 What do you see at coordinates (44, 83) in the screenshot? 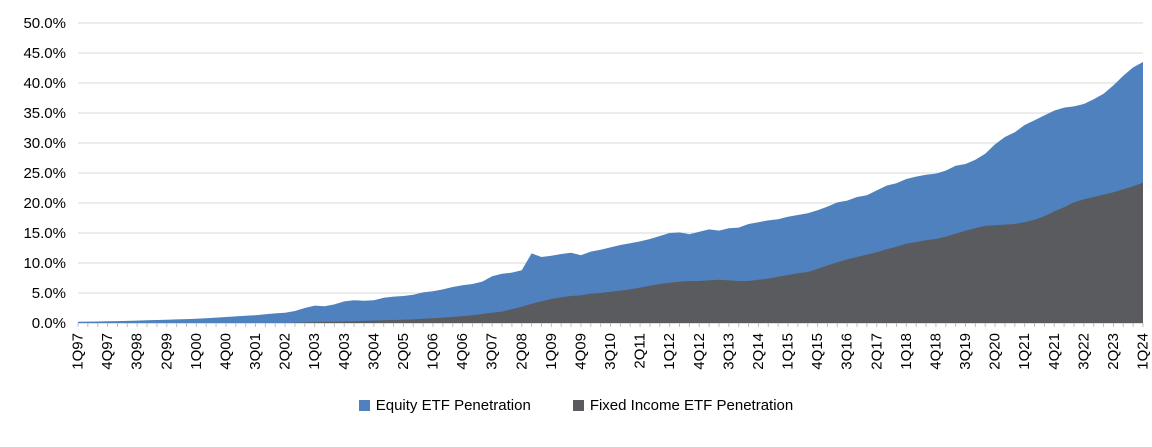
I see `y-tick-label: 40.0%` at bounding box center [44, 83].